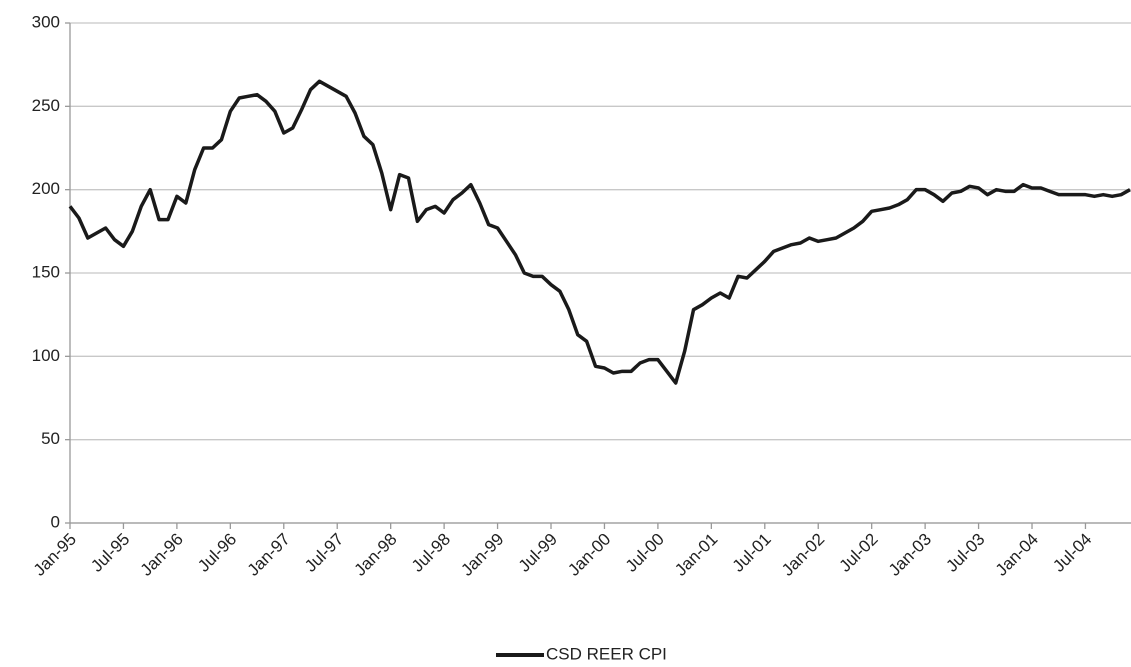 The width and height of the screenshot is (1131, 667). What do you see at coordinates (46, 271) in the screenshot?
I see `y-tick-label: 150` at bounding box center [46, 271].